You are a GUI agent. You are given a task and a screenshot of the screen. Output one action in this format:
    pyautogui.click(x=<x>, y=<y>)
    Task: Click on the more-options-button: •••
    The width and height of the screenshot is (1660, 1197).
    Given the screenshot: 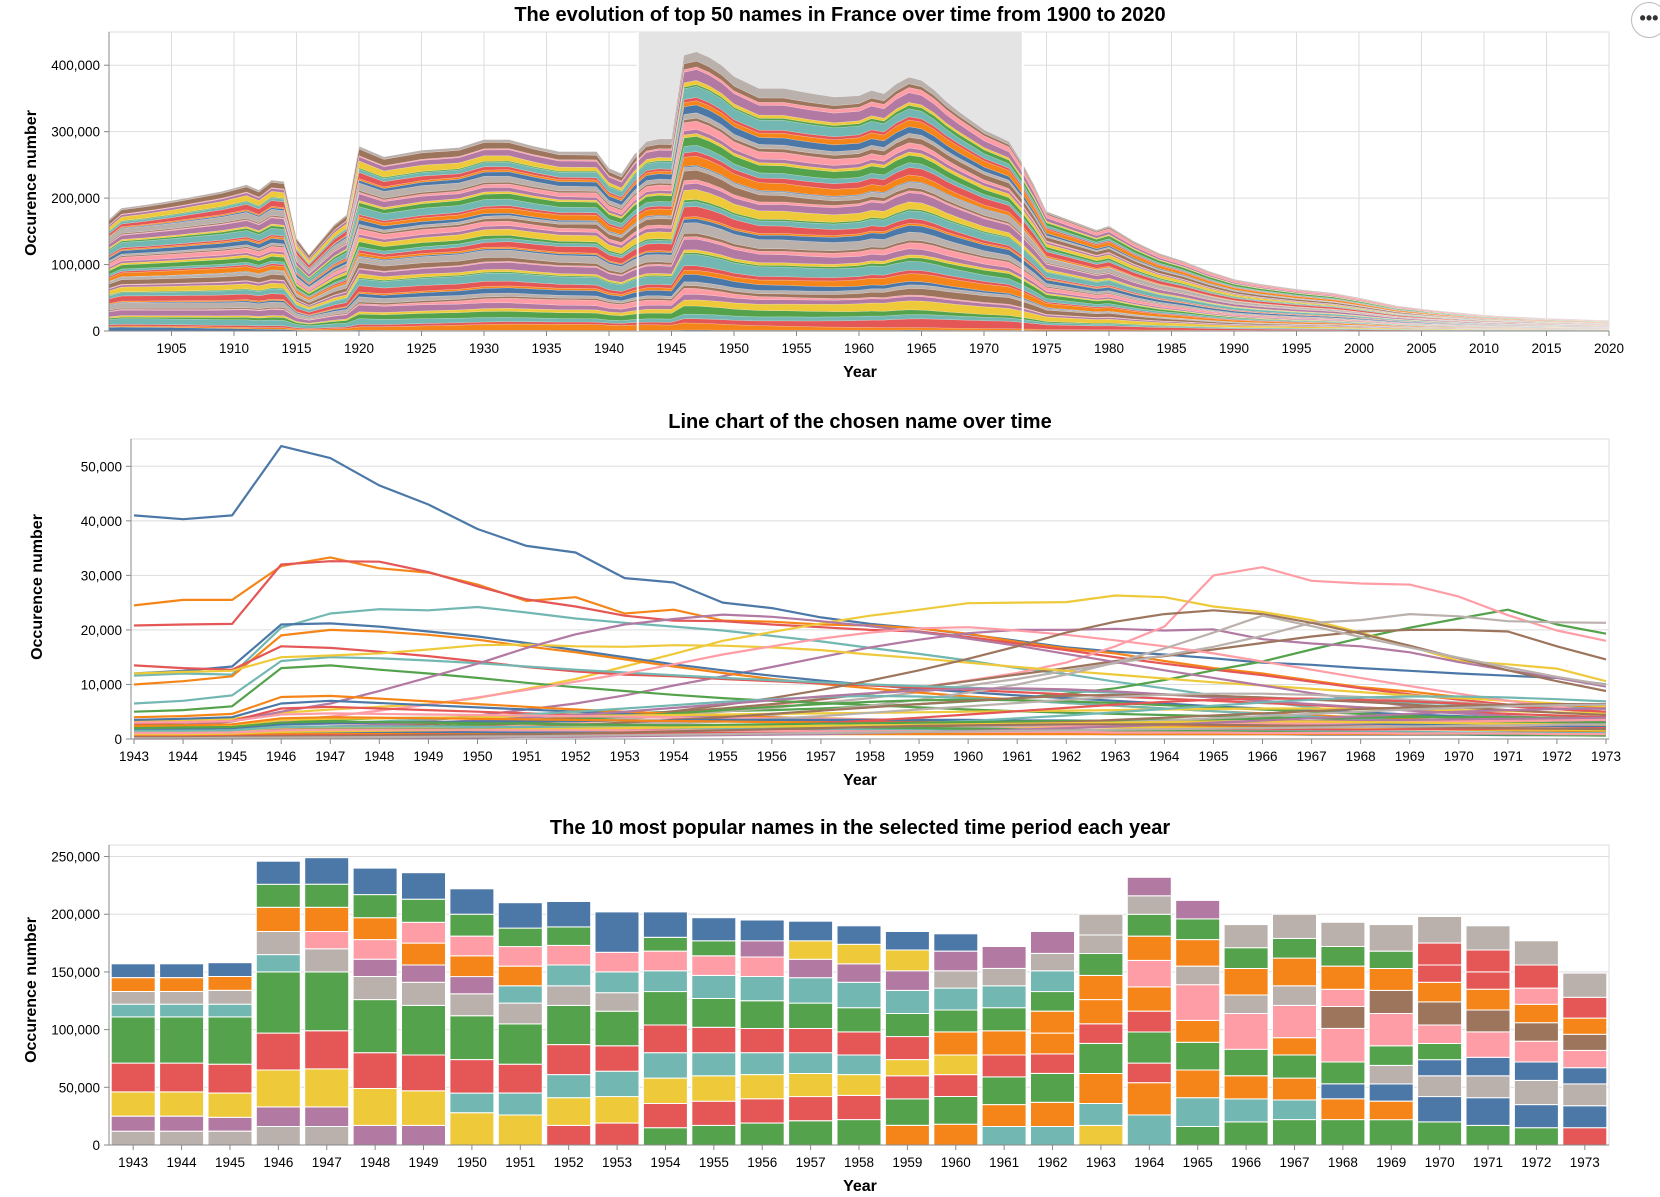 What is the action you would take?
    pyautogui.click(x=1645, y=20)
    